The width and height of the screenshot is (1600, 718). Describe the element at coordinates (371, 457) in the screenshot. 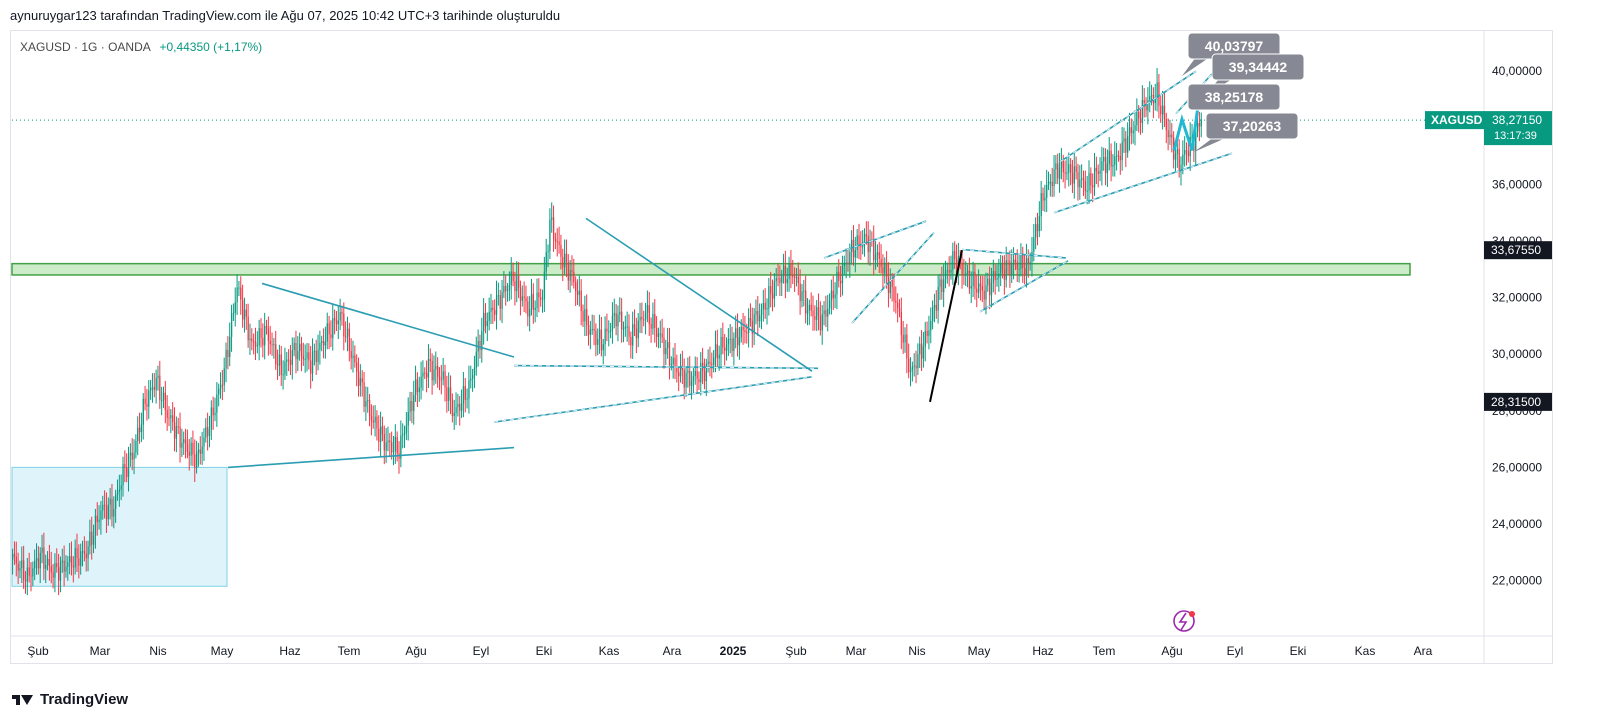

I see `trendline-support-2024` at that location.